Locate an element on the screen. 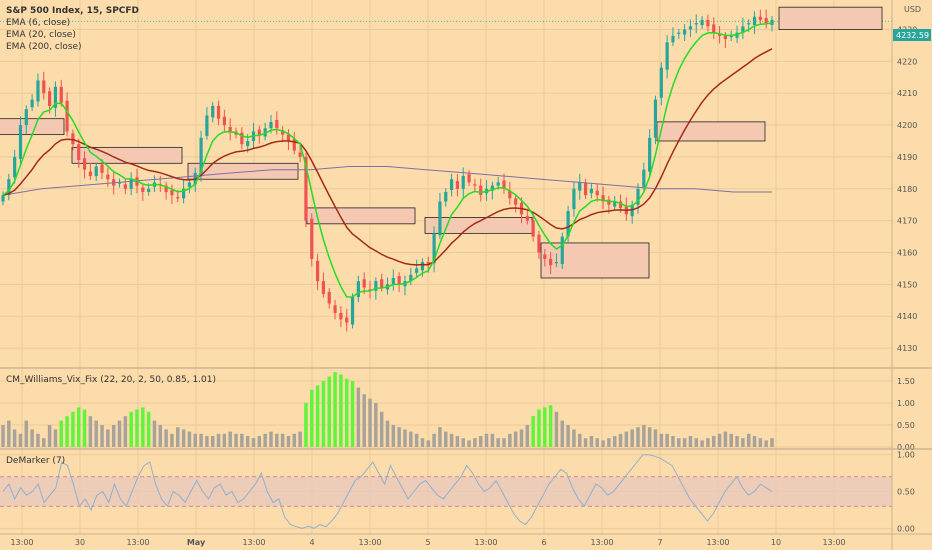 Image resolution: width=932 pixels, height=550 pixels. demarker-tick-label: 0.00 is located at coordinates (906, 528).